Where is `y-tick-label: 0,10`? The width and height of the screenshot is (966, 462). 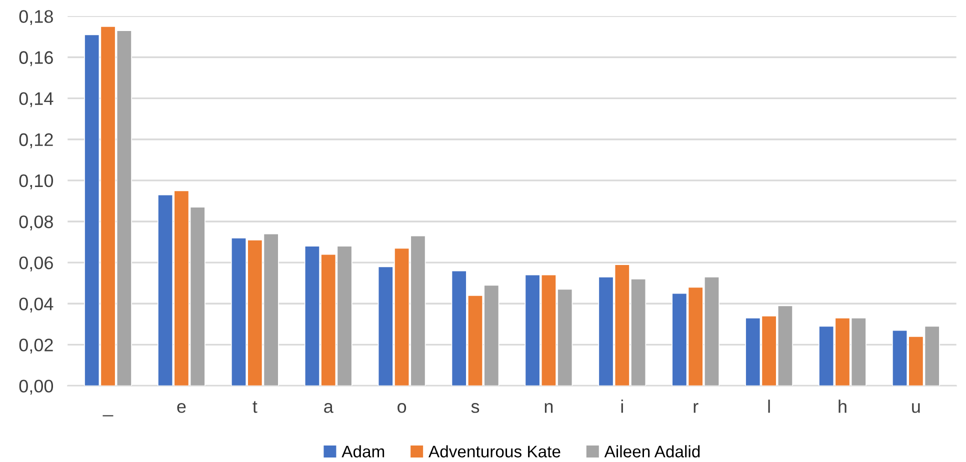
y-tick-label: 0,10 is located at coordinates (36, 182).